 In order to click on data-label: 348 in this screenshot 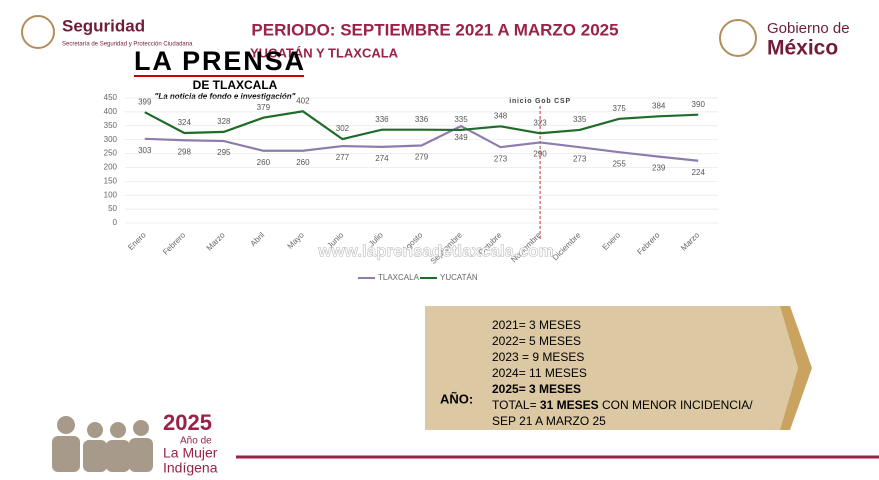, I will do `click(501, 115)`.